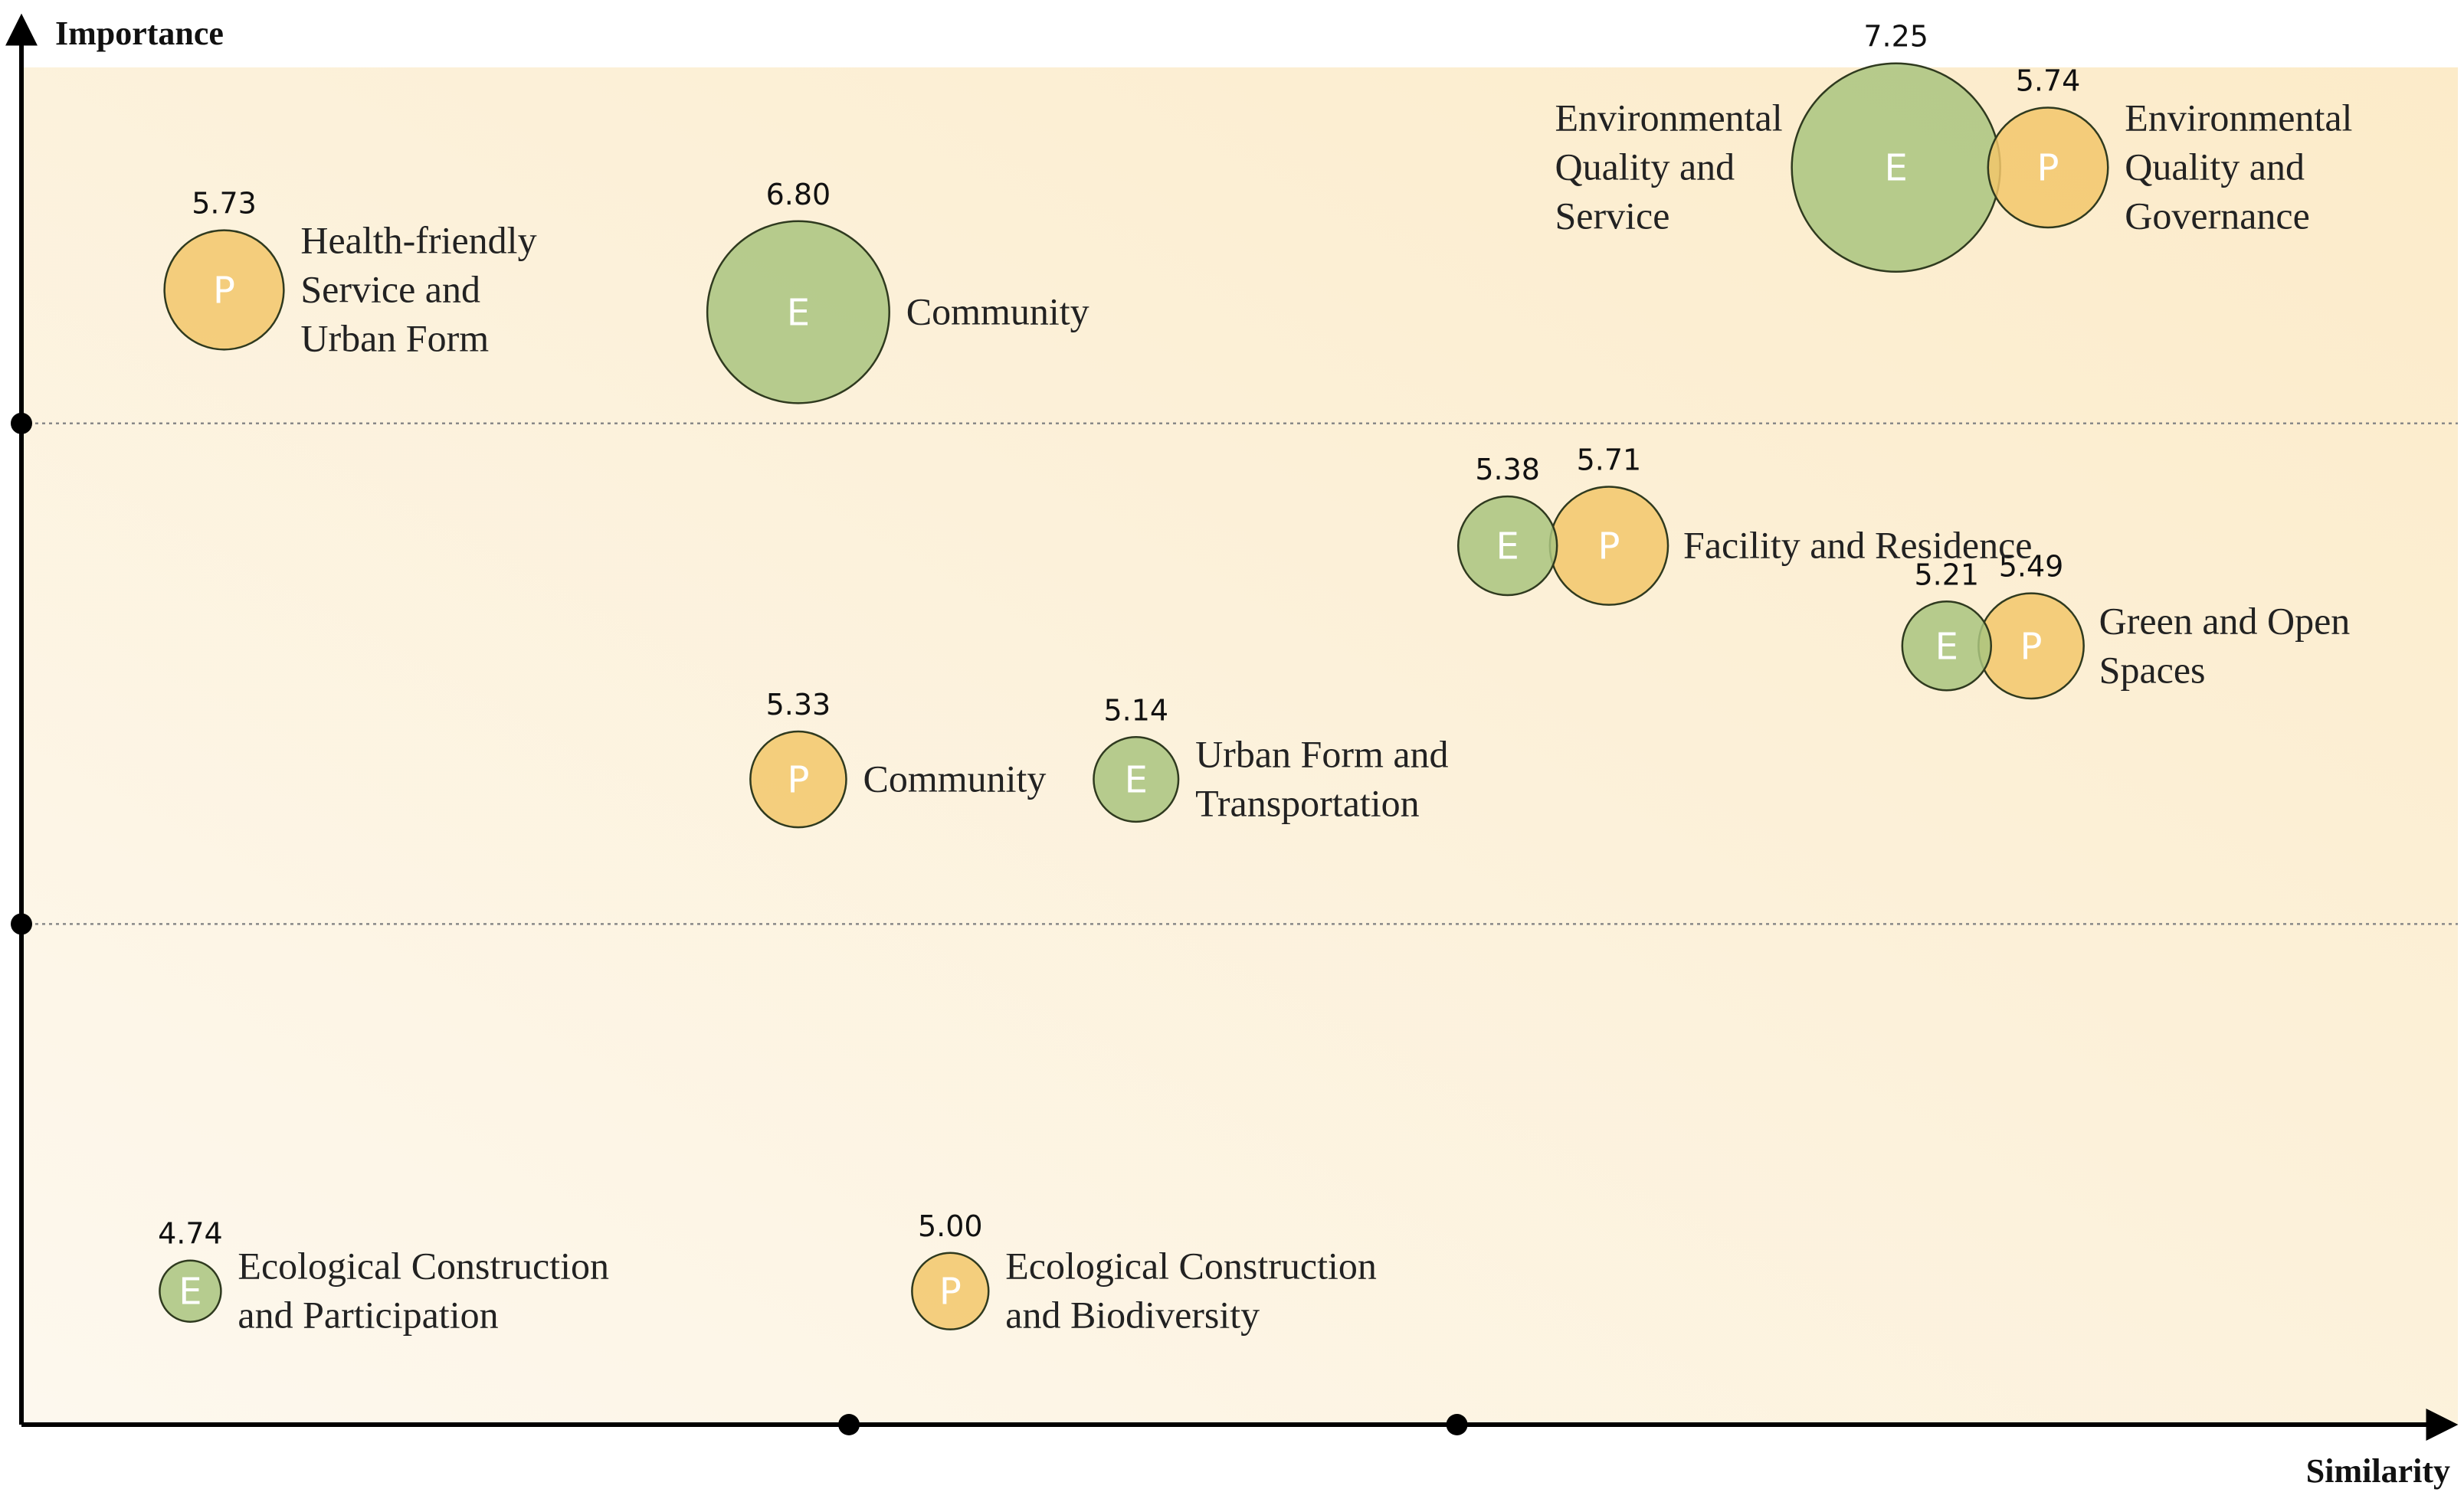 The width and height of the screenshot is (2464, 1502). Describe the element at coordinates (1947, 574) in the screenshot. I see `value-label-e-green-and-open-spaces: 5.21` at that location.